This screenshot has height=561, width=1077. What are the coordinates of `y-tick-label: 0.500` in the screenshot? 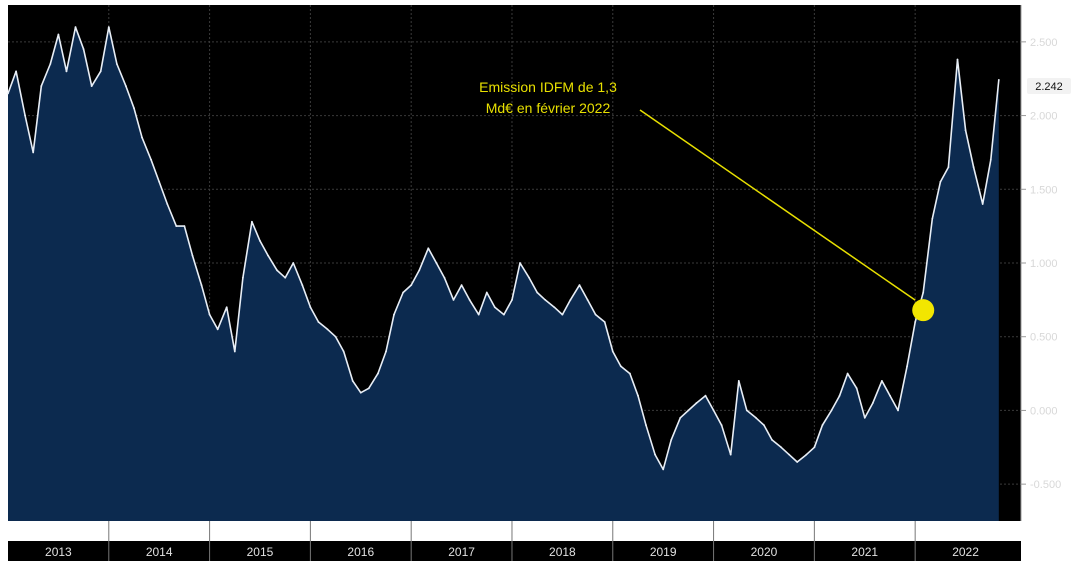 It's located at (1044, 338).